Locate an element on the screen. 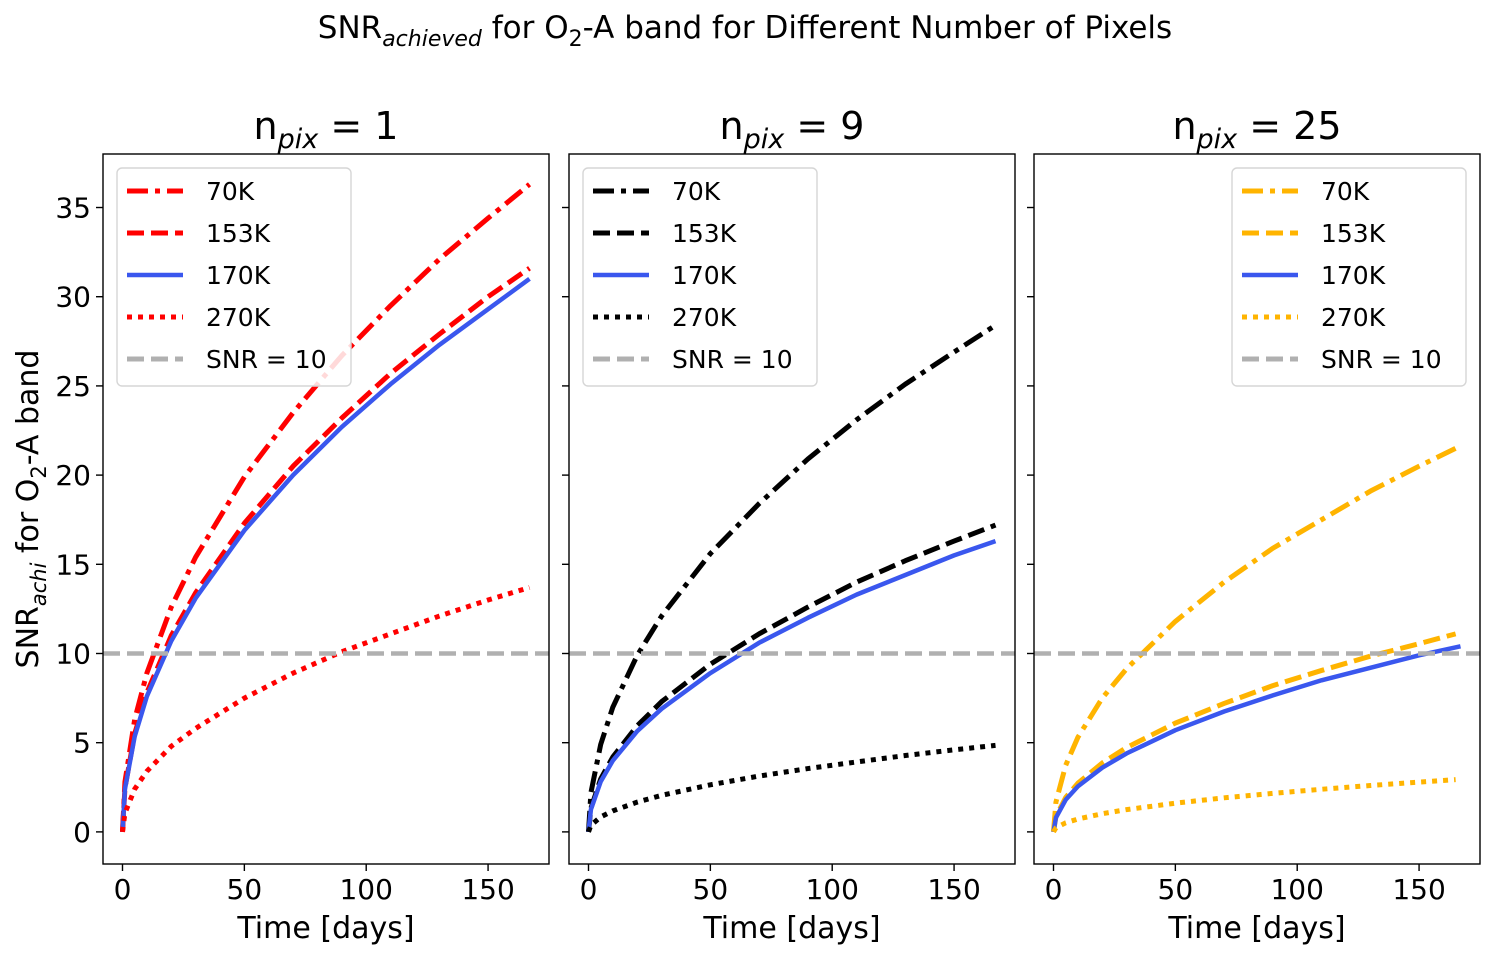  y-tick-label: 10 is located at coordinates (73, 653).